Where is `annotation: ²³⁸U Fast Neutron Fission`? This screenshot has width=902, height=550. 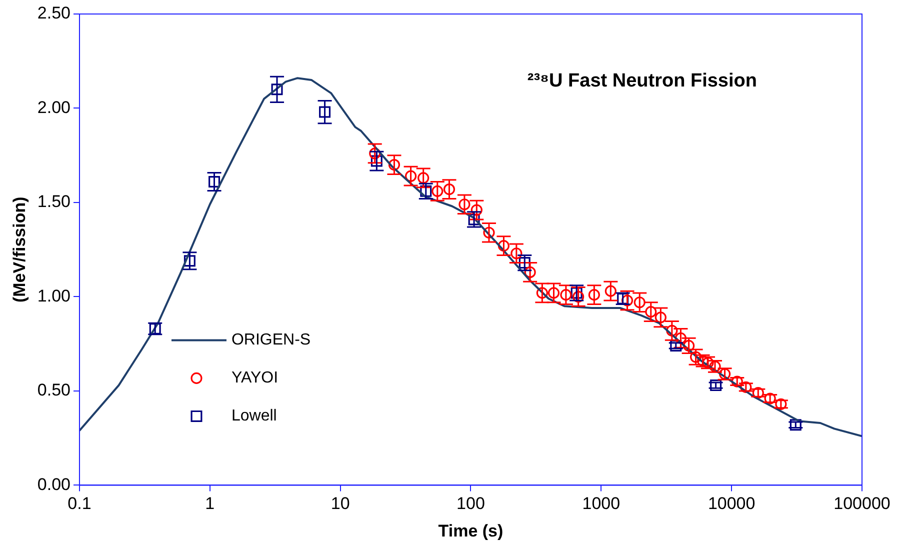 annotation: ²³⁸U Fast Neutron Fission is located at coordinates (642, 81).